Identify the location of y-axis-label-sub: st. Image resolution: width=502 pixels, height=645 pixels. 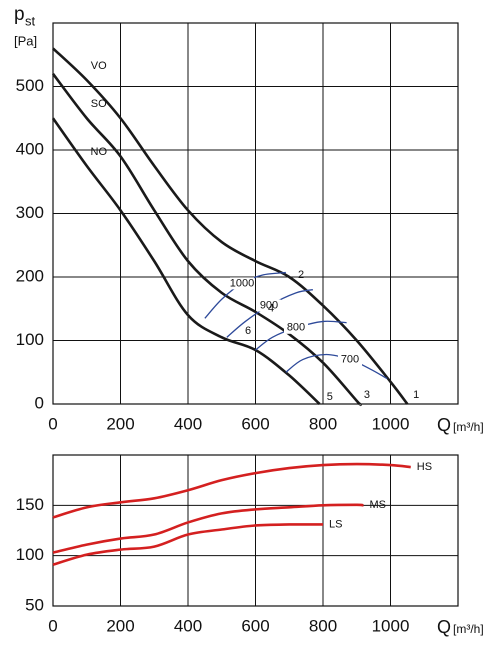
(30, 20).